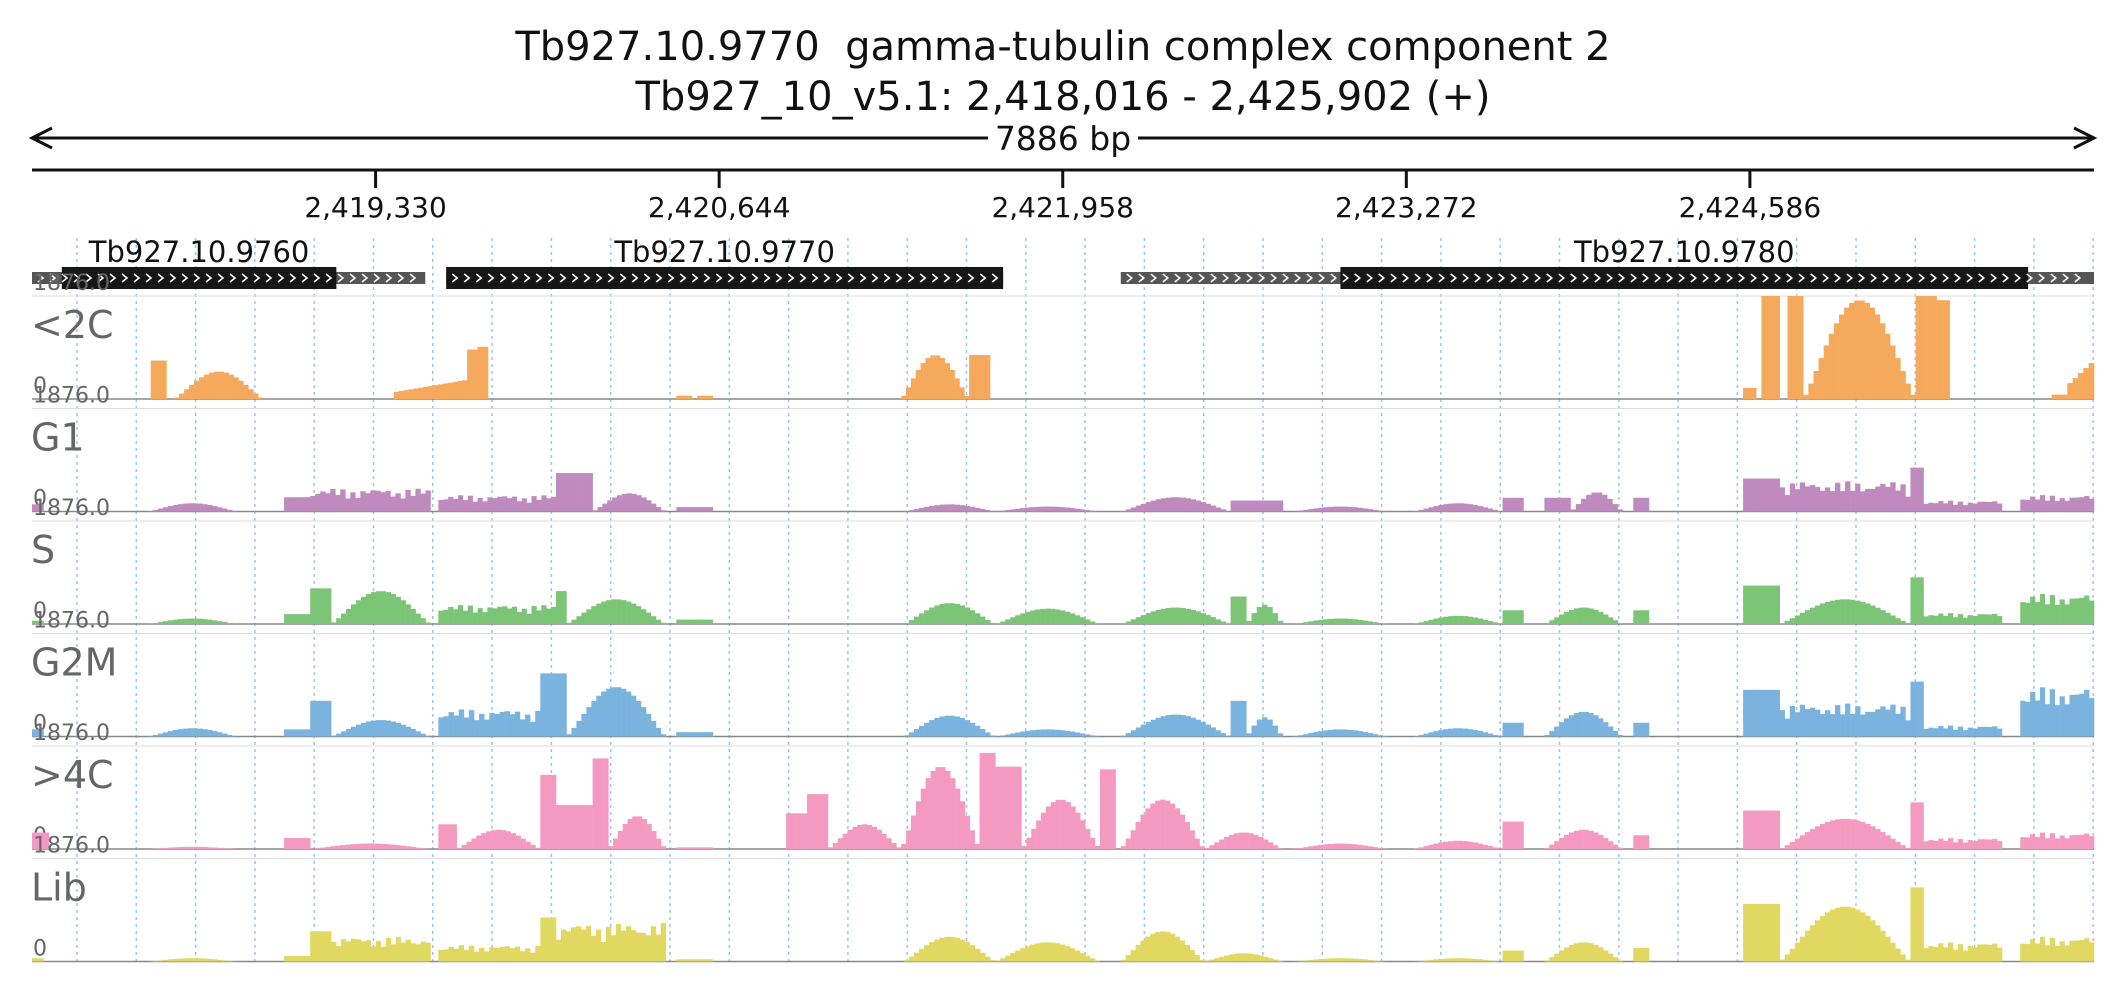 The height and width of the screenshot is (1000, 2126). Describe the element at coordinates (58, 438) in the screenshot. I see `track-name: G1` at that location.